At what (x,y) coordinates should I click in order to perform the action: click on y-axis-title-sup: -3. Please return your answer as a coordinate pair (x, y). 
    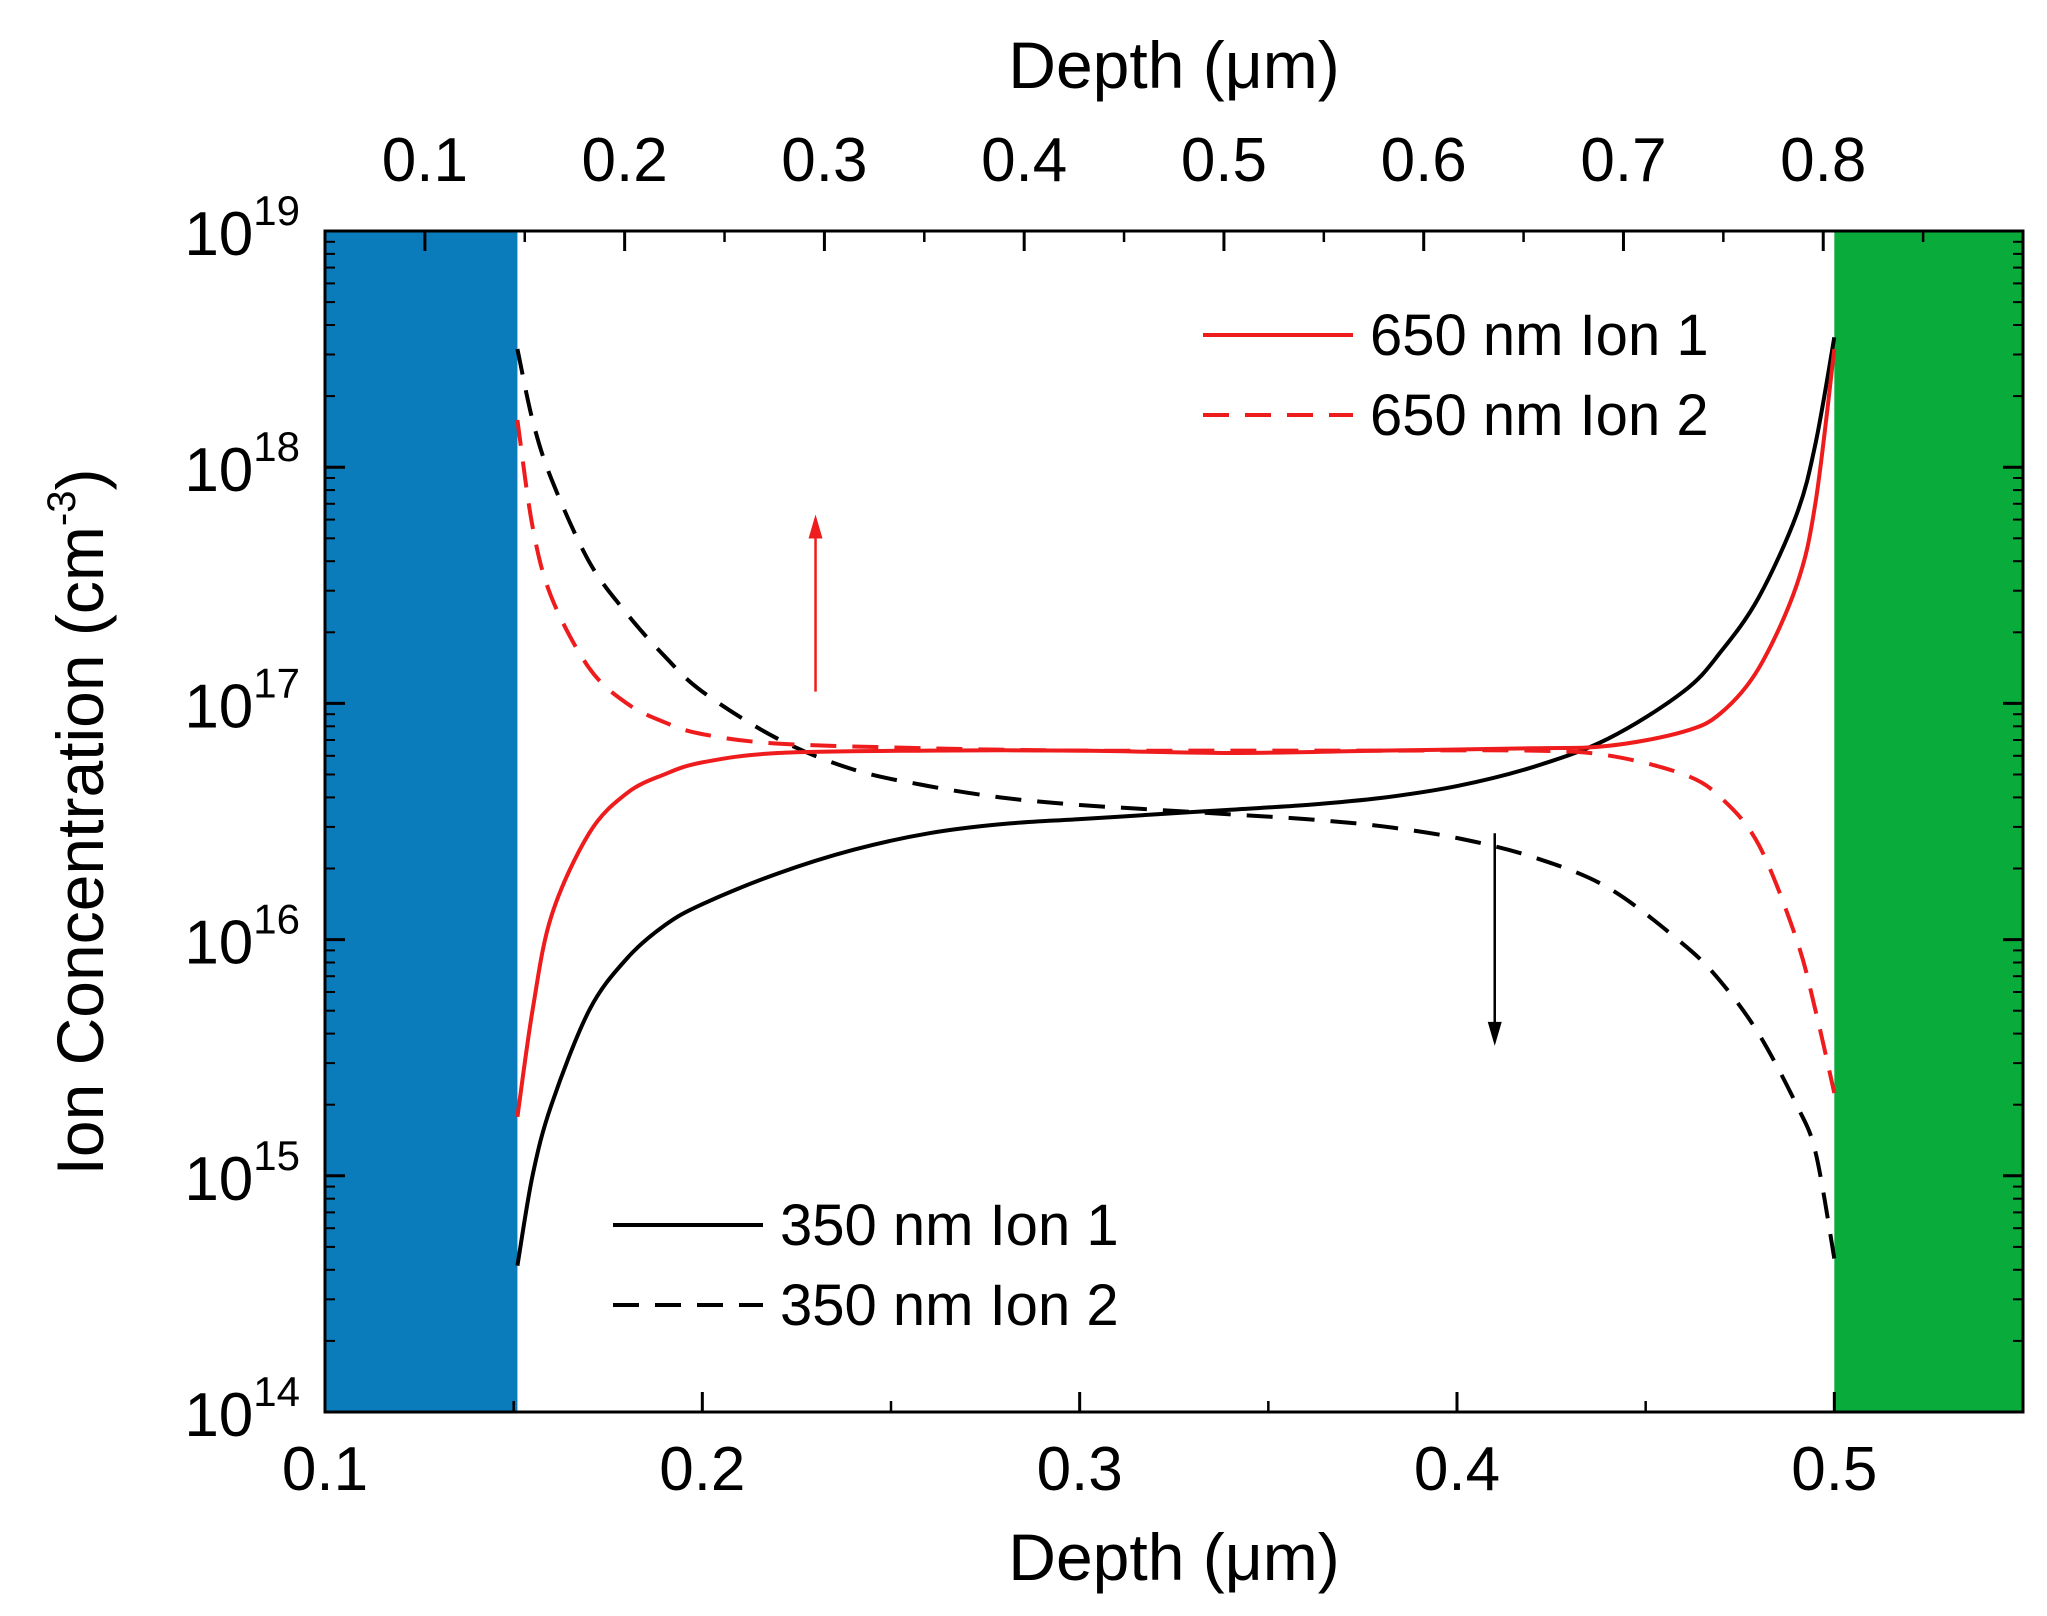
    Looking at the image, I should click on (62, 509).